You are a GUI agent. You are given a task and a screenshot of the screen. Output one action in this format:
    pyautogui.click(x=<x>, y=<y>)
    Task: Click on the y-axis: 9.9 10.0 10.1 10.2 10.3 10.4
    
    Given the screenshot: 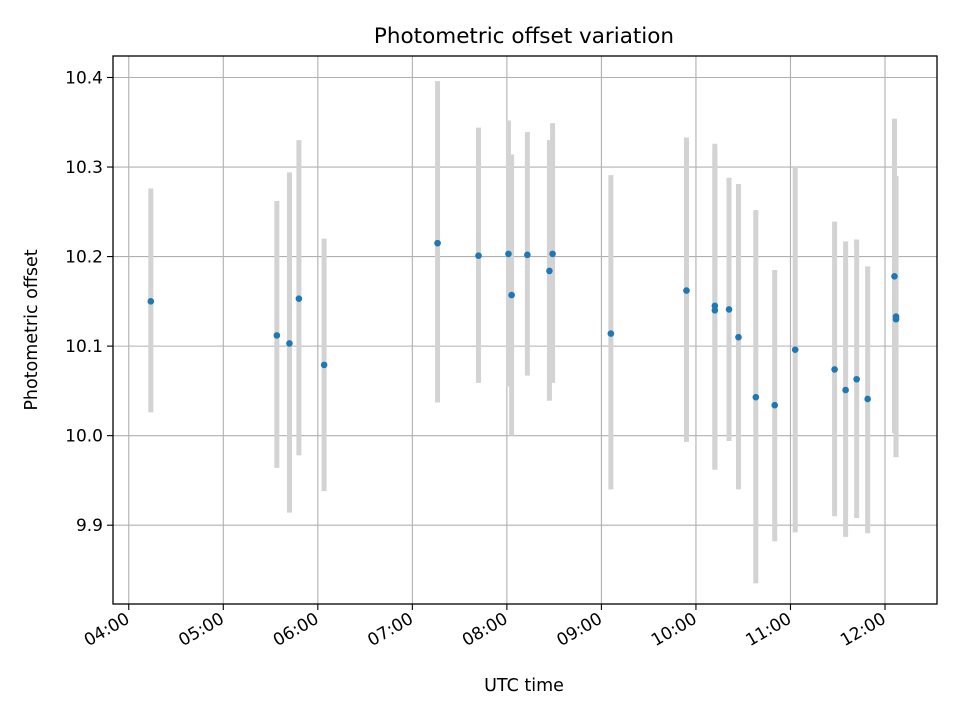 What is the action you would take?
    pyautogui.click(x=89, y=302)
    